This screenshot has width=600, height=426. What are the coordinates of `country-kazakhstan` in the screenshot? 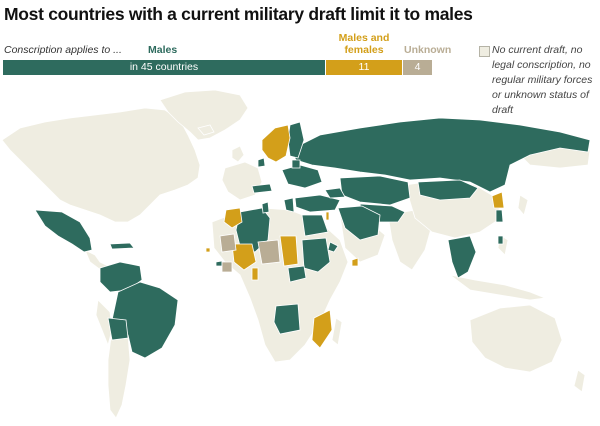 It's located at (375, 190).